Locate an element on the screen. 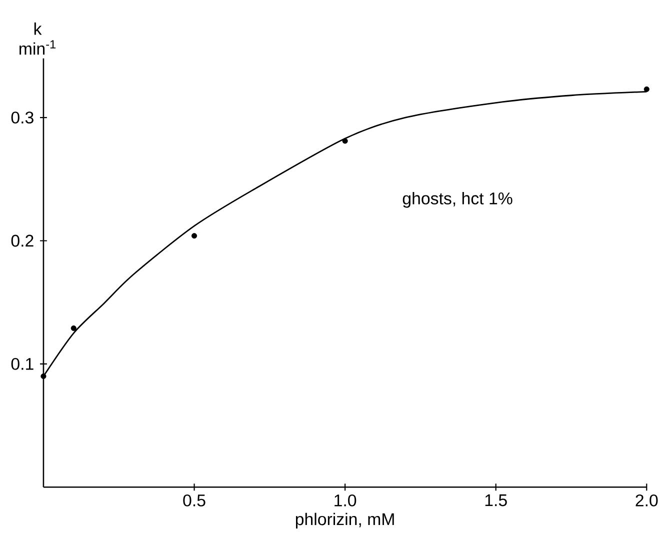 This screenshot has width=664, height=536. x-tick-label: 2.0 is located at coordinates (647, 500).